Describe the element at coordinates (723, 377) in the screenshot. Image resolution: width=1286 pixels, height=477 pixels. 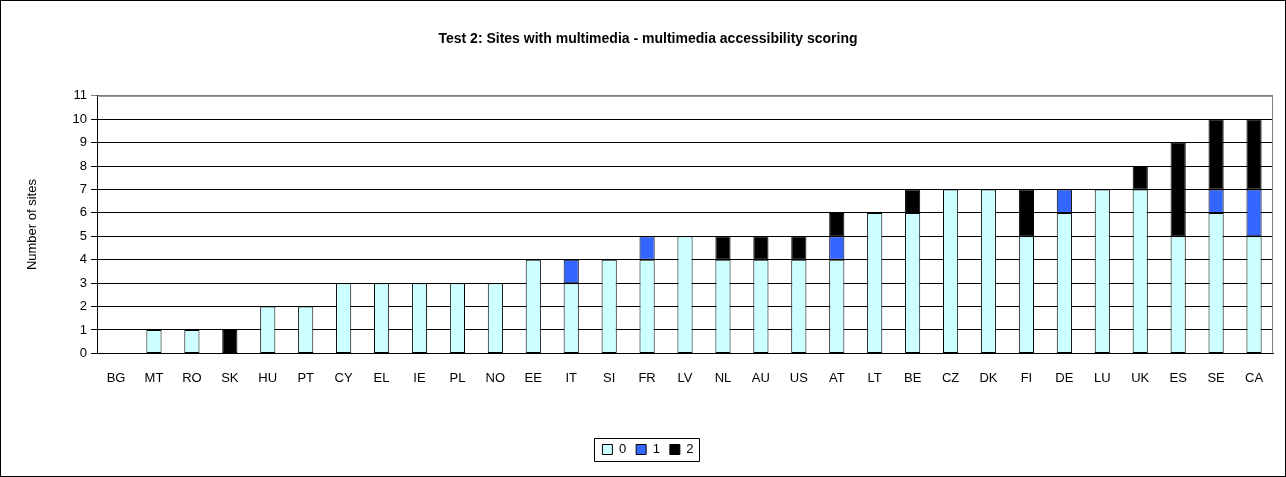
I see `x-tick-label: NL` at that location.